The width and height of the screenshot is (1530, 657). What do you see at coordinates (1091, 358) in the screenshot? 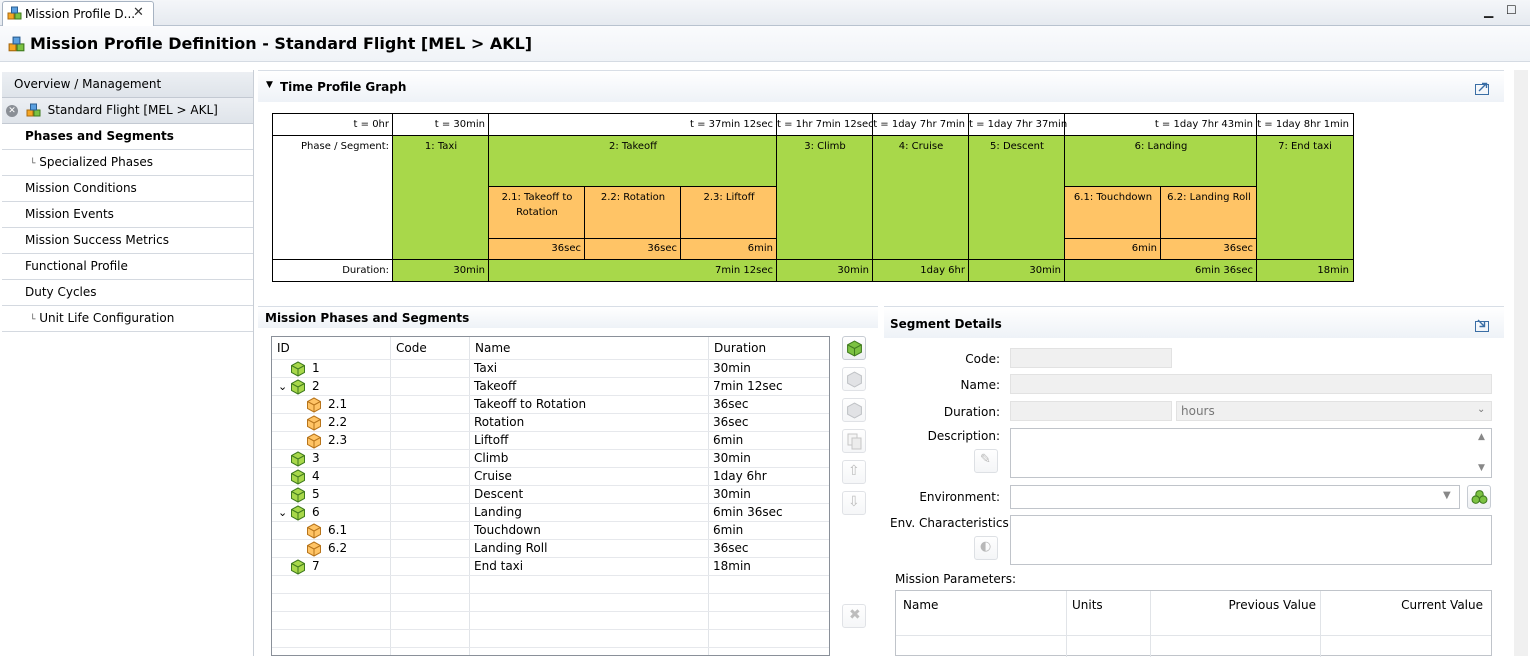
I see `code-field` at bounding box center [1091, 358].